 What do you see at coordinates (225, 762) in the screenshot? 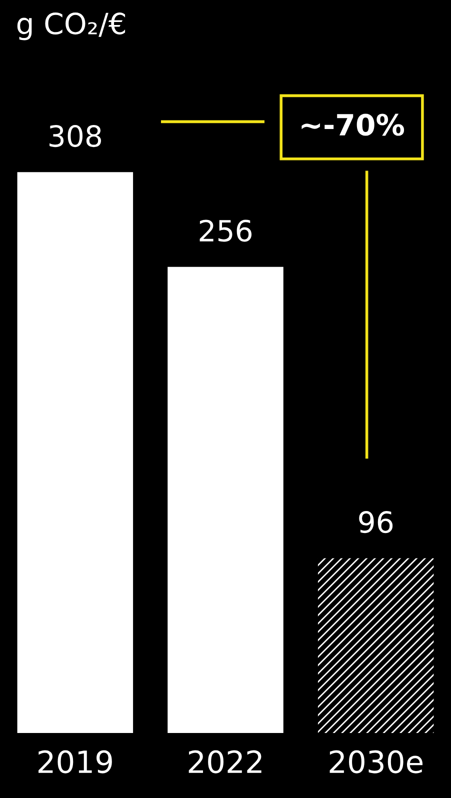
I see `x-tick-label: 2022` at bounding box center [225, 762].